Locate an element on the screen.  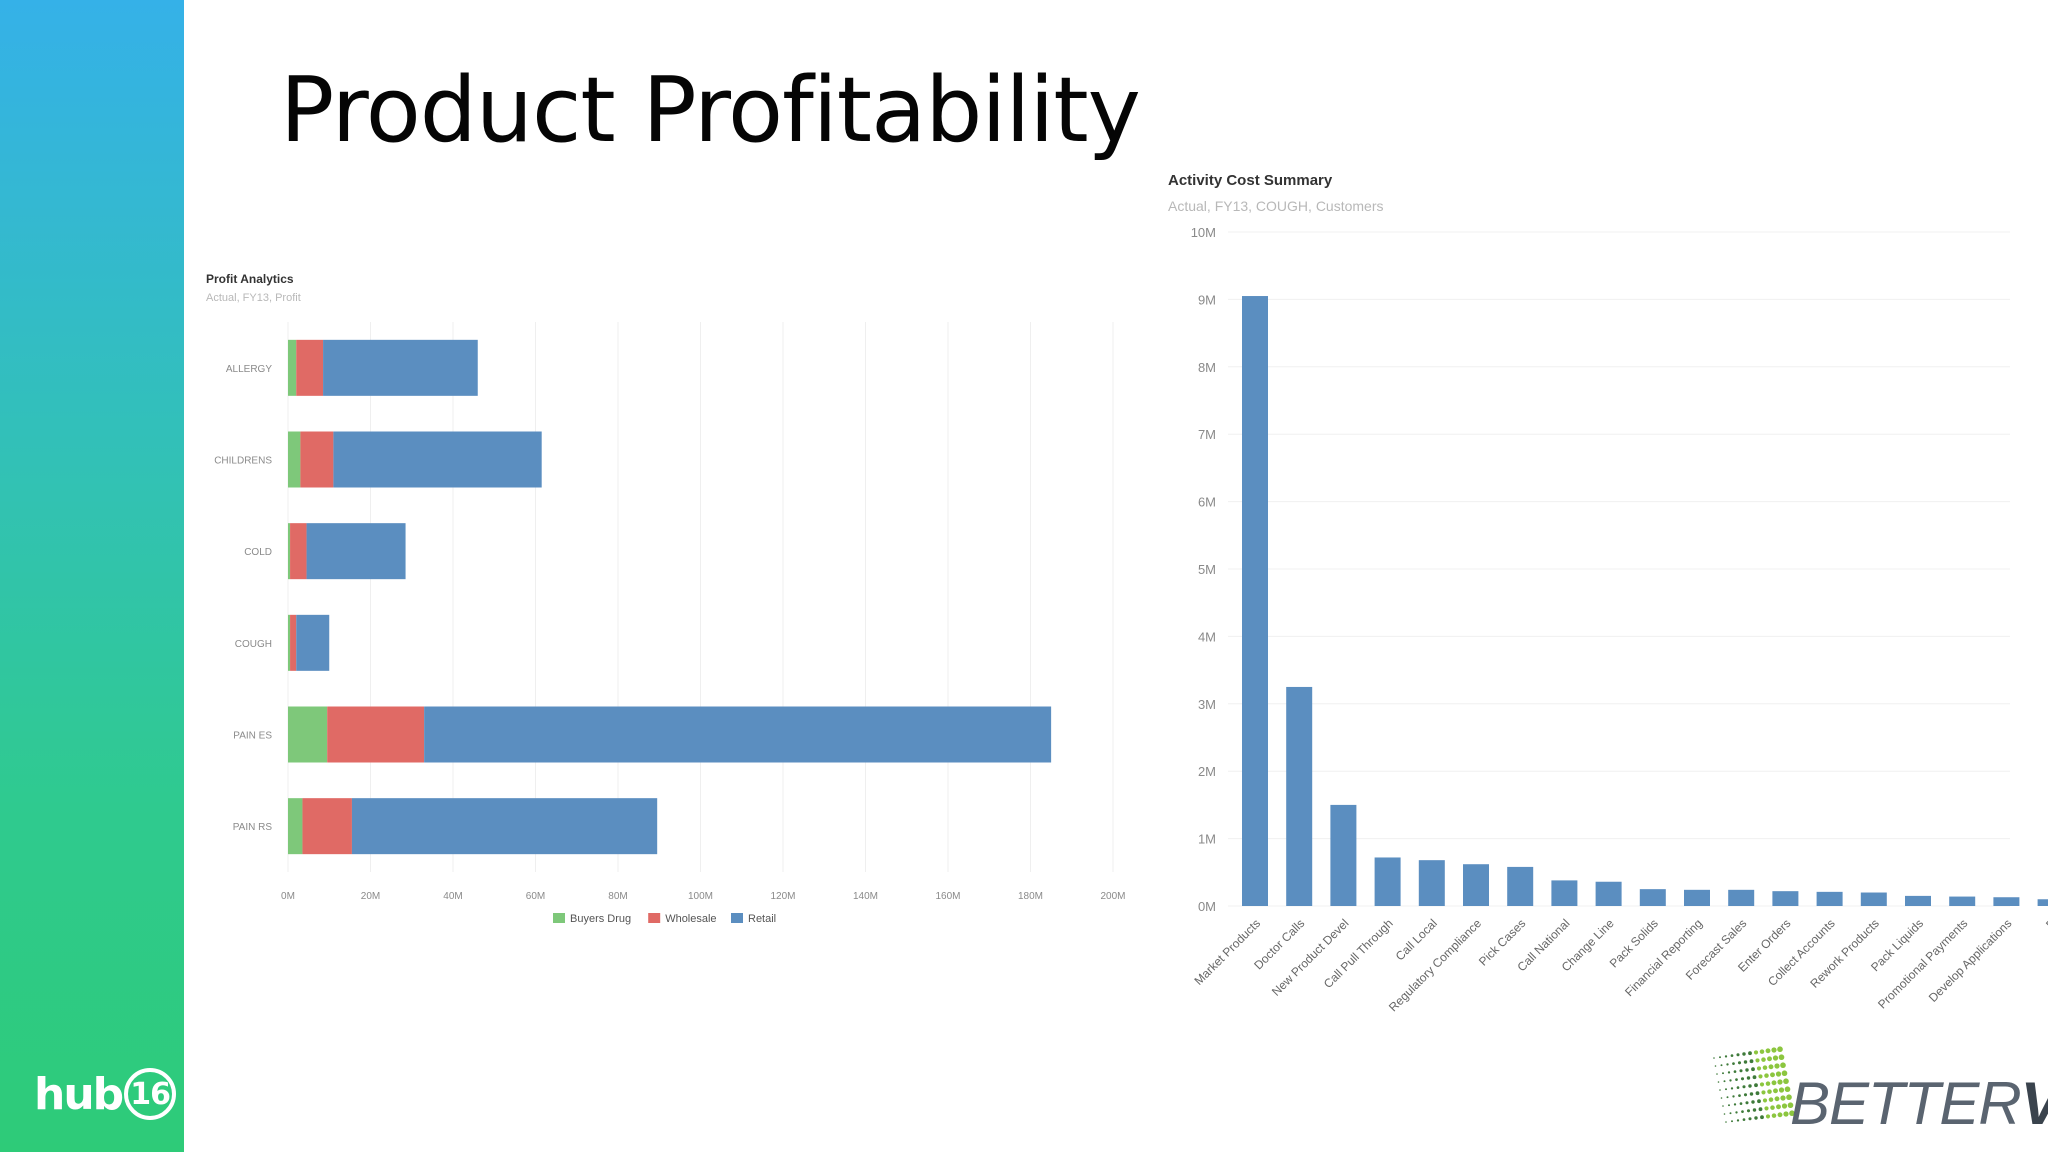
profit-legend-label: Retail is located at coordinates (762, 919).